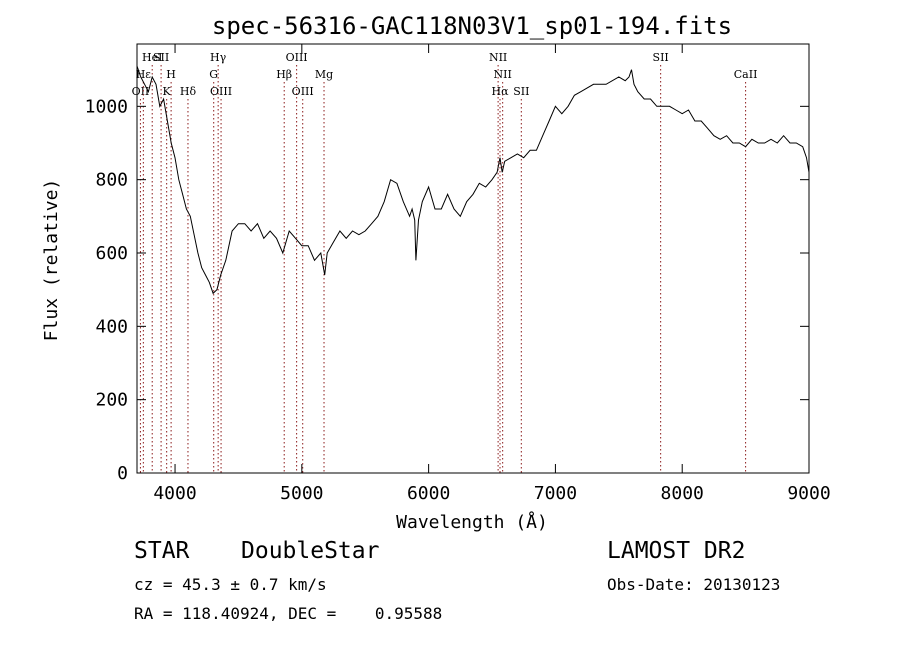  What do you see at coordinates (144, 74) in the screenshot?
I see `marker-label-1: Hε` at bounding box center [144, 74].